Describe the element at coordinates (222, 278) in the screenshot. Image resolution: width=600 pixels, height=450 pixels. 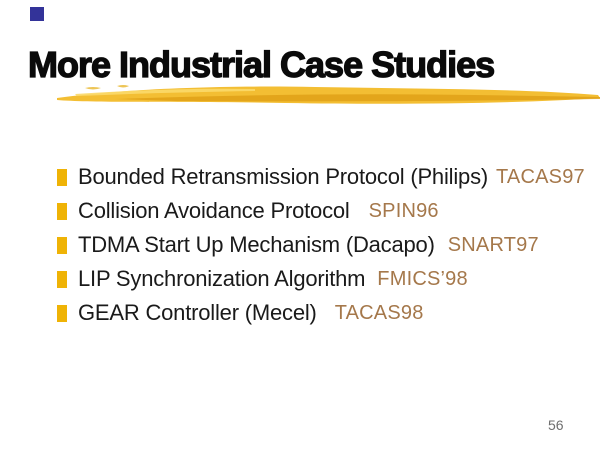
I see `list-item-text: LIP Synchronization Algorithm` at that location.